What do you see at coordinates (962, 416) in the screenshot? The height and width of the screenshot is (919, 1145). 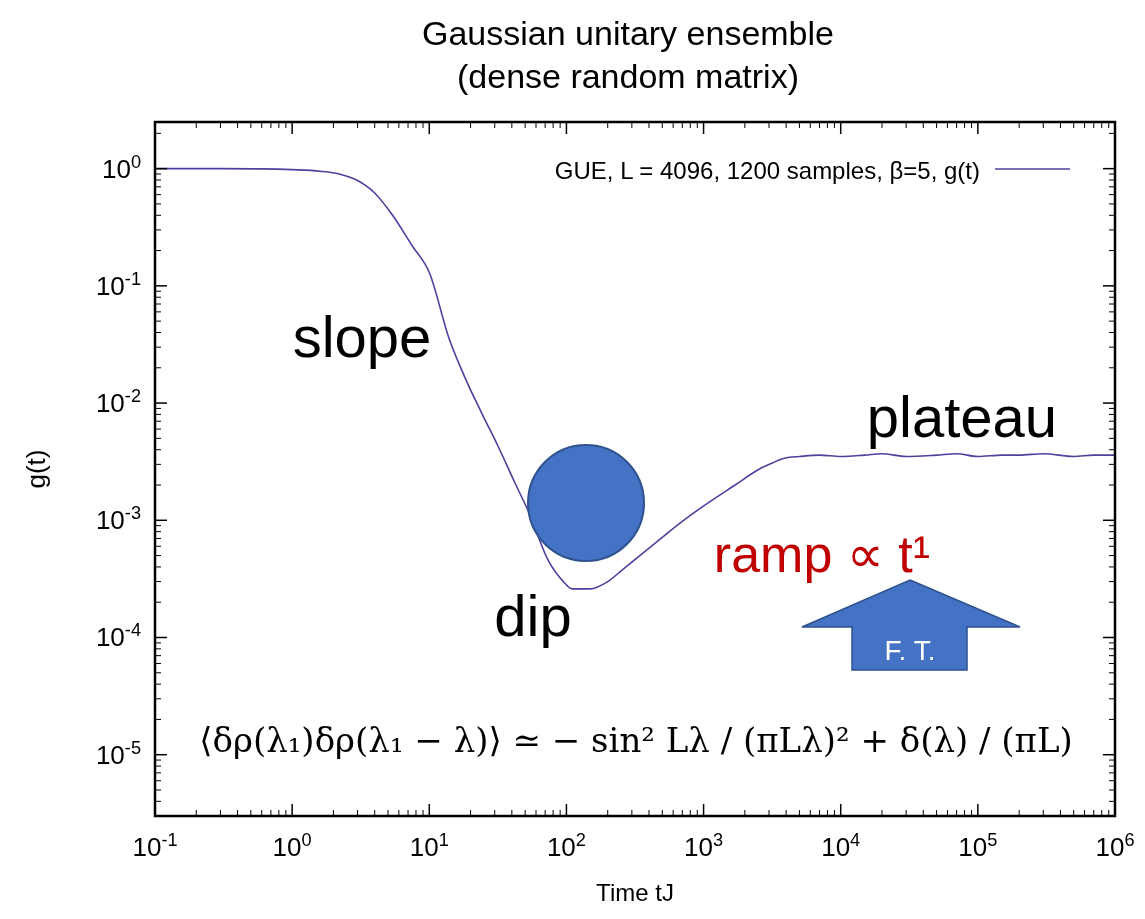 I see `annotation: plateau` at bounding box center [962, 416].